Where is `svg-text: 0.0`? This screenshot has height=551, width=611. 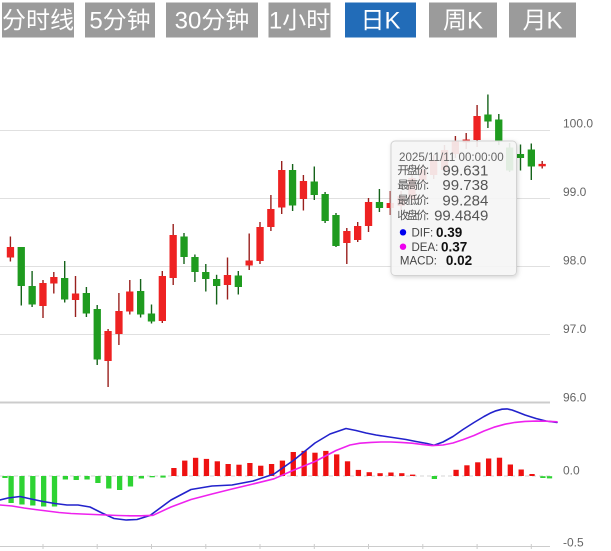 svg-text: 0.0 is located at coordinates (571, 470).